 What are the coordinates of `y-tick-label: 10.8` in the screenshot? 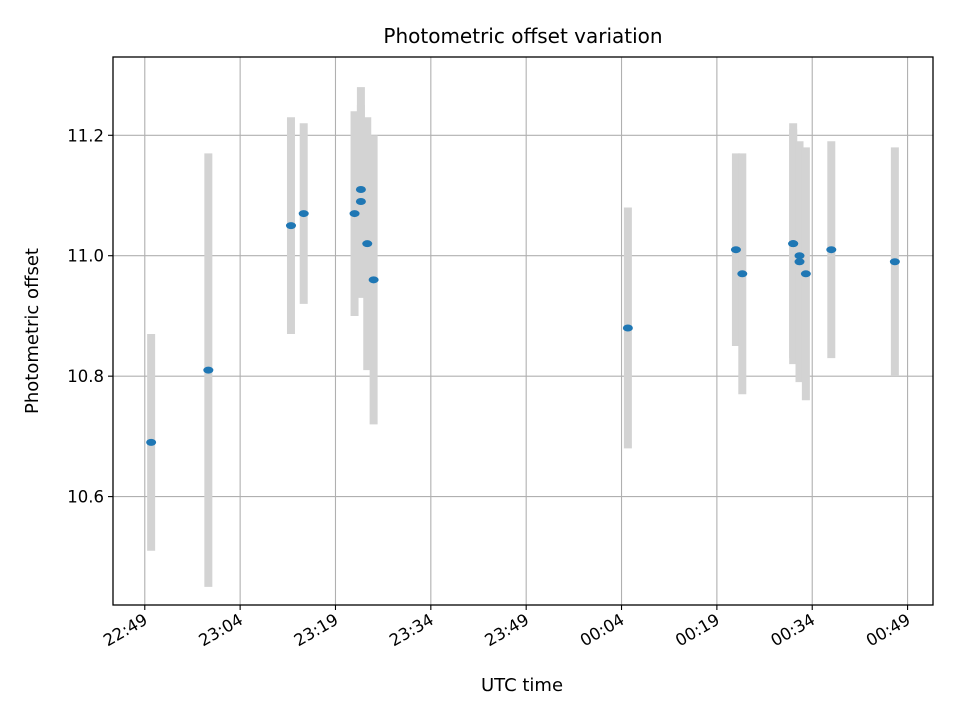 It's located at (85, 376).